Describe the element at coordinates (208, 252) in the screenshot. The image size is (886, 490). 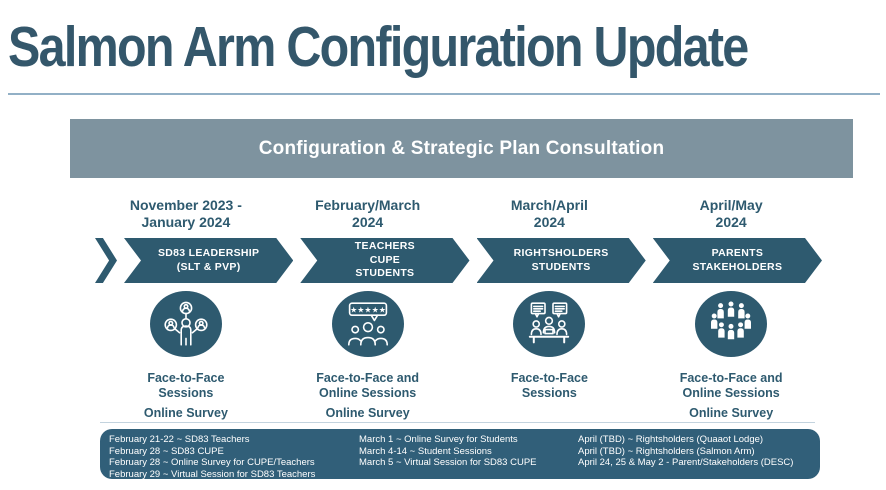
I see `audience-line: SD83 LEADERSHIP` at that location.